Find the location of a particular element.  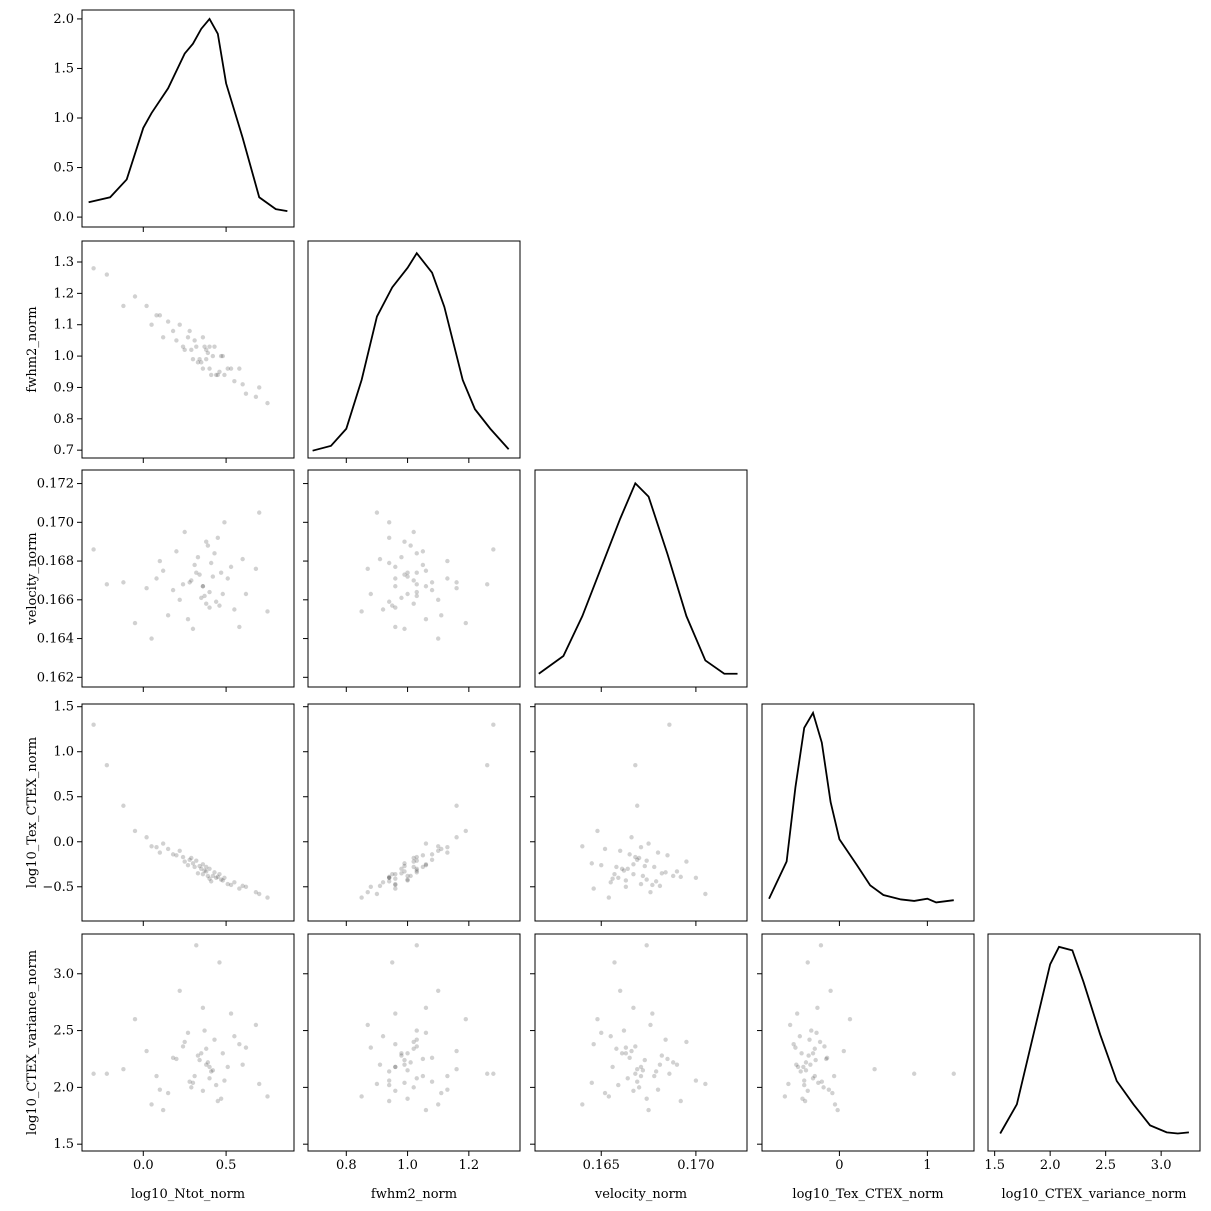

y-axis-label: log10_Tex_CTEX_norm is located at coordinates (32, 812).